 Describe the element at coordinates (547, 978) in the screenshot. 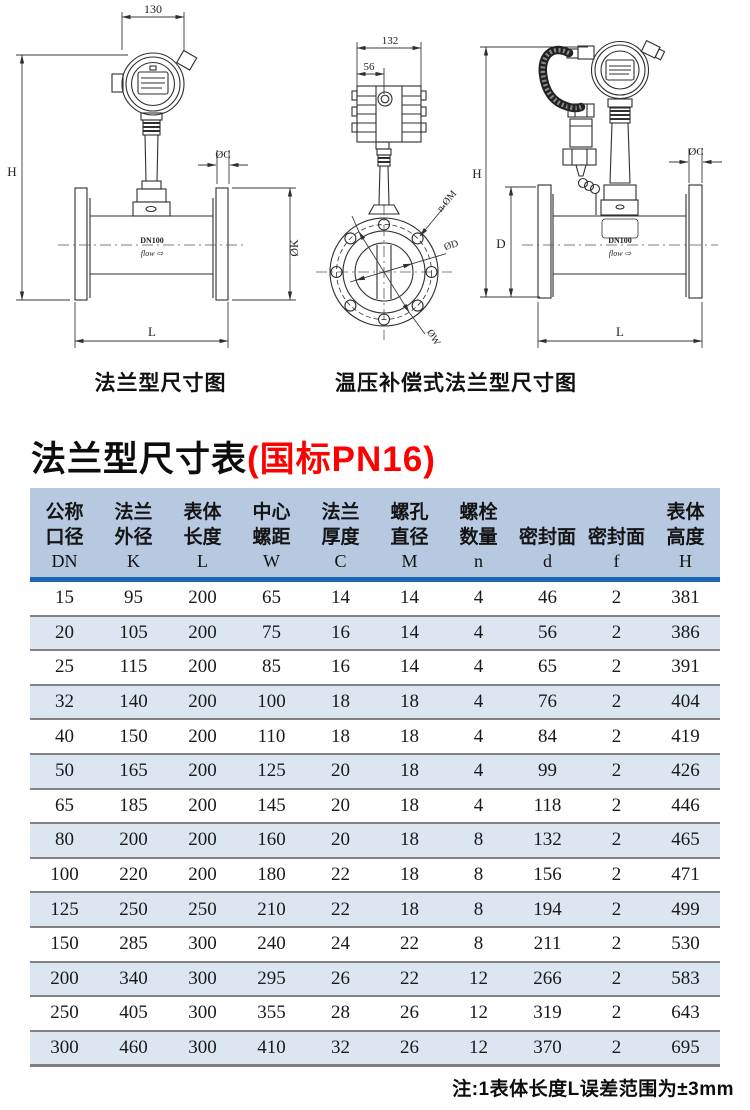

I see `table-cell: 266` at that location.